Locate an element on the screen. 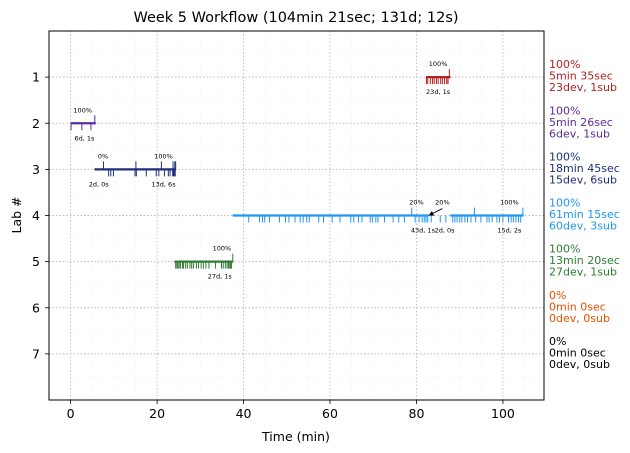  lab-summary-line: 5min 26sec is located at coordinates (581, 122).